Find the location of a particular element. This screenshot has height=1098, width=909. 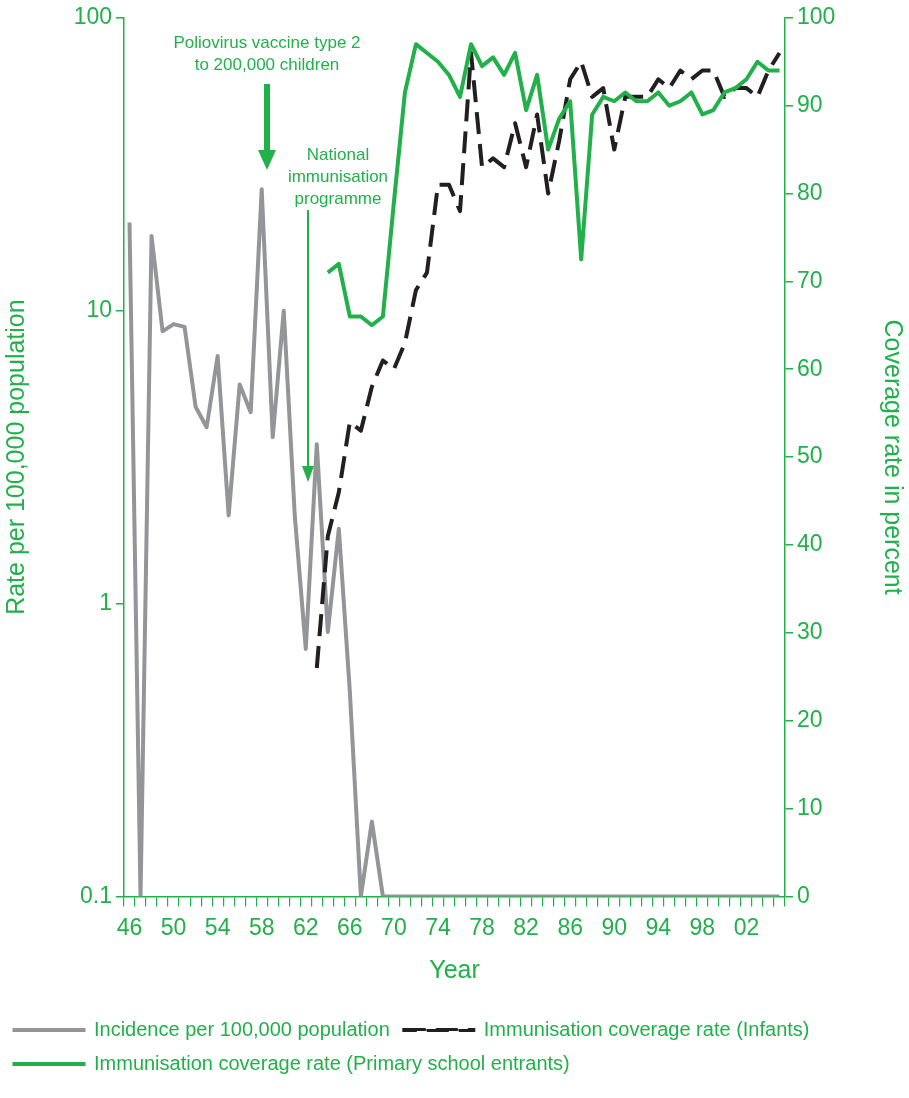

x-tick-label: 54 is located at coordinates (217, 926).